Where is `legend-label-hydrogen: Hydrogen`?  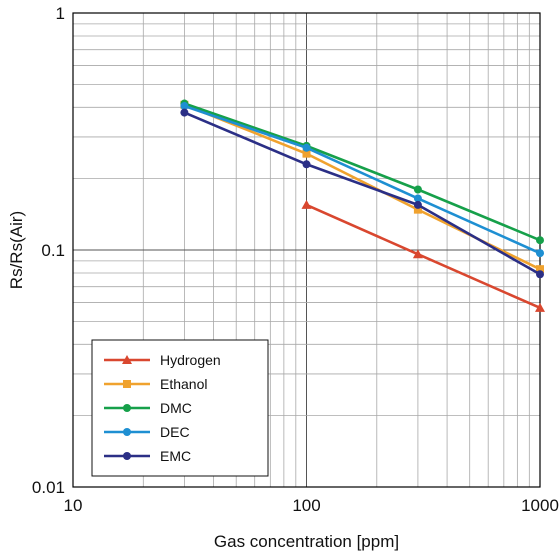
legend-label-hydrogen: Hydrogen is located at coordinates (190, 360).